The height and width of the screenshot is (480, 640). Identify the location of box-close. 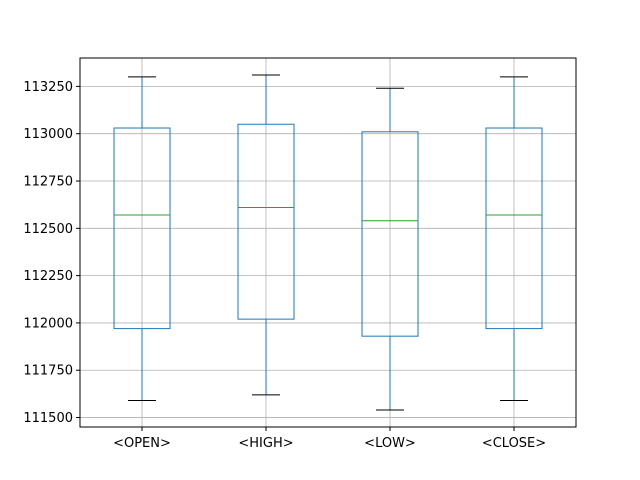
(514, 239).